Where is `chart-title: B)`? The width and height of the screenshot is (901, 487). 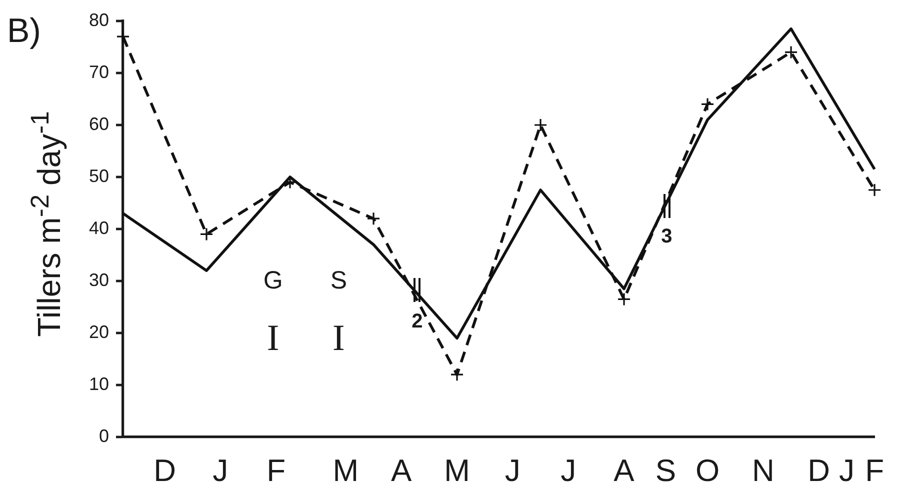
chart-title: B) is located at coordinates (24, 31).